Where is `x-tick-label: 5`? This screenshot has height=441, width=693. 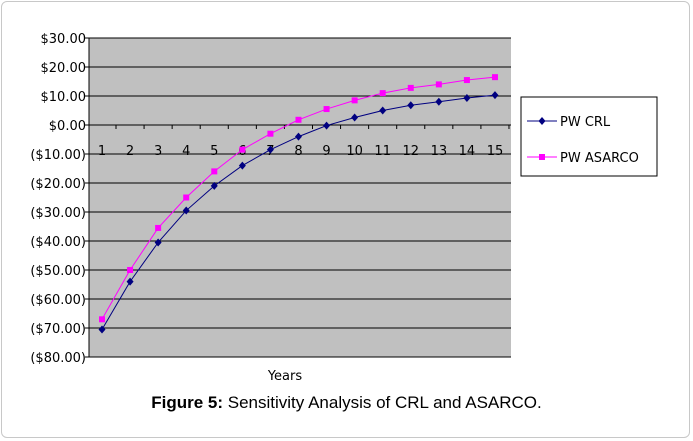
x-tick-label: 5 is located at coordinates (214, 151).